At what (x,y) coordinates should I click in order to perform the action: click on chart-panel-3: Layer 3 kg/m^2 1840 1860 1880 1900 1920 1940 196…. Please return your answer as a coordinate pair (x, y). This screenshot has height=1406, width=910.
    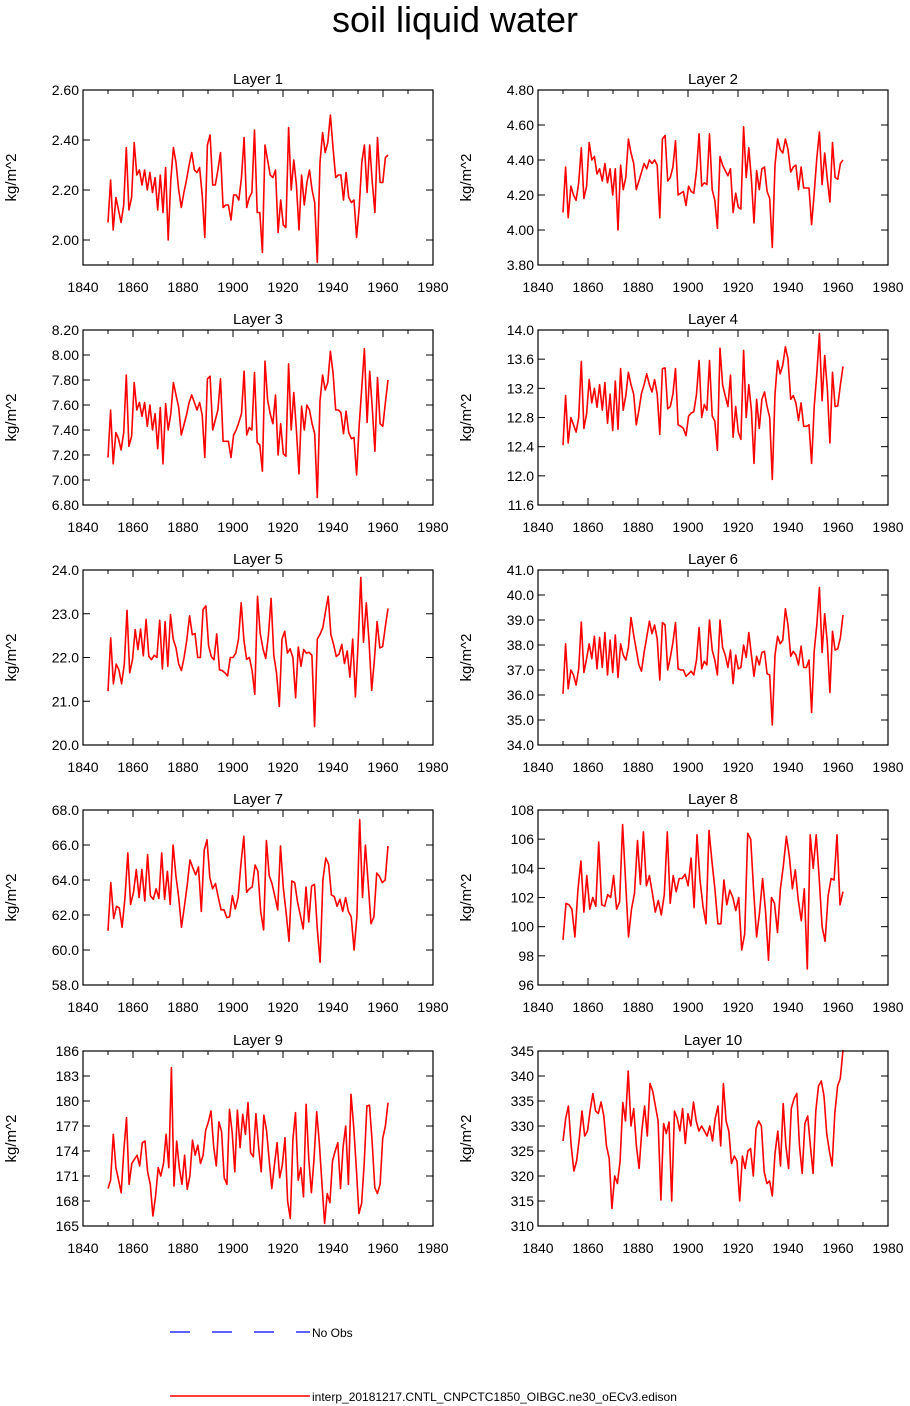
    Looking at the image, I should click on (226, 423).